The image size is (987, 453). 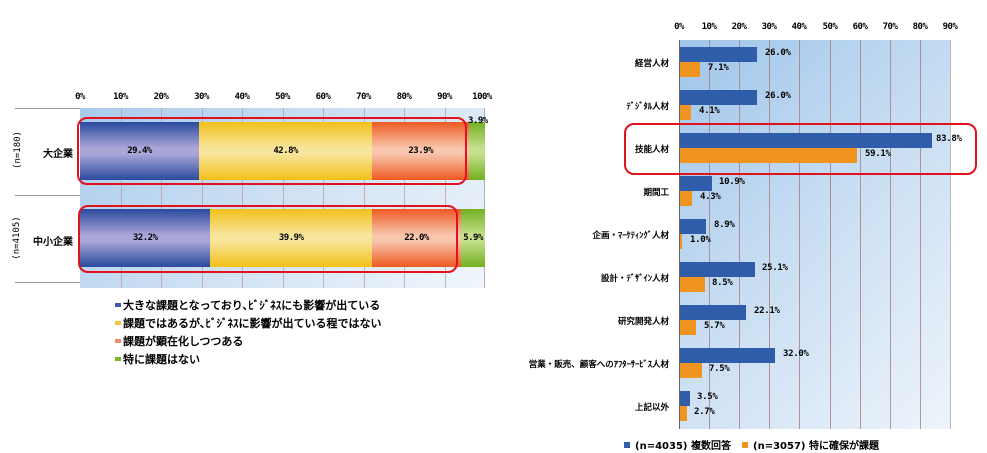 I want to click on legend-label: (n=3057) 特に確保が課題, so click(x=816, y=446).